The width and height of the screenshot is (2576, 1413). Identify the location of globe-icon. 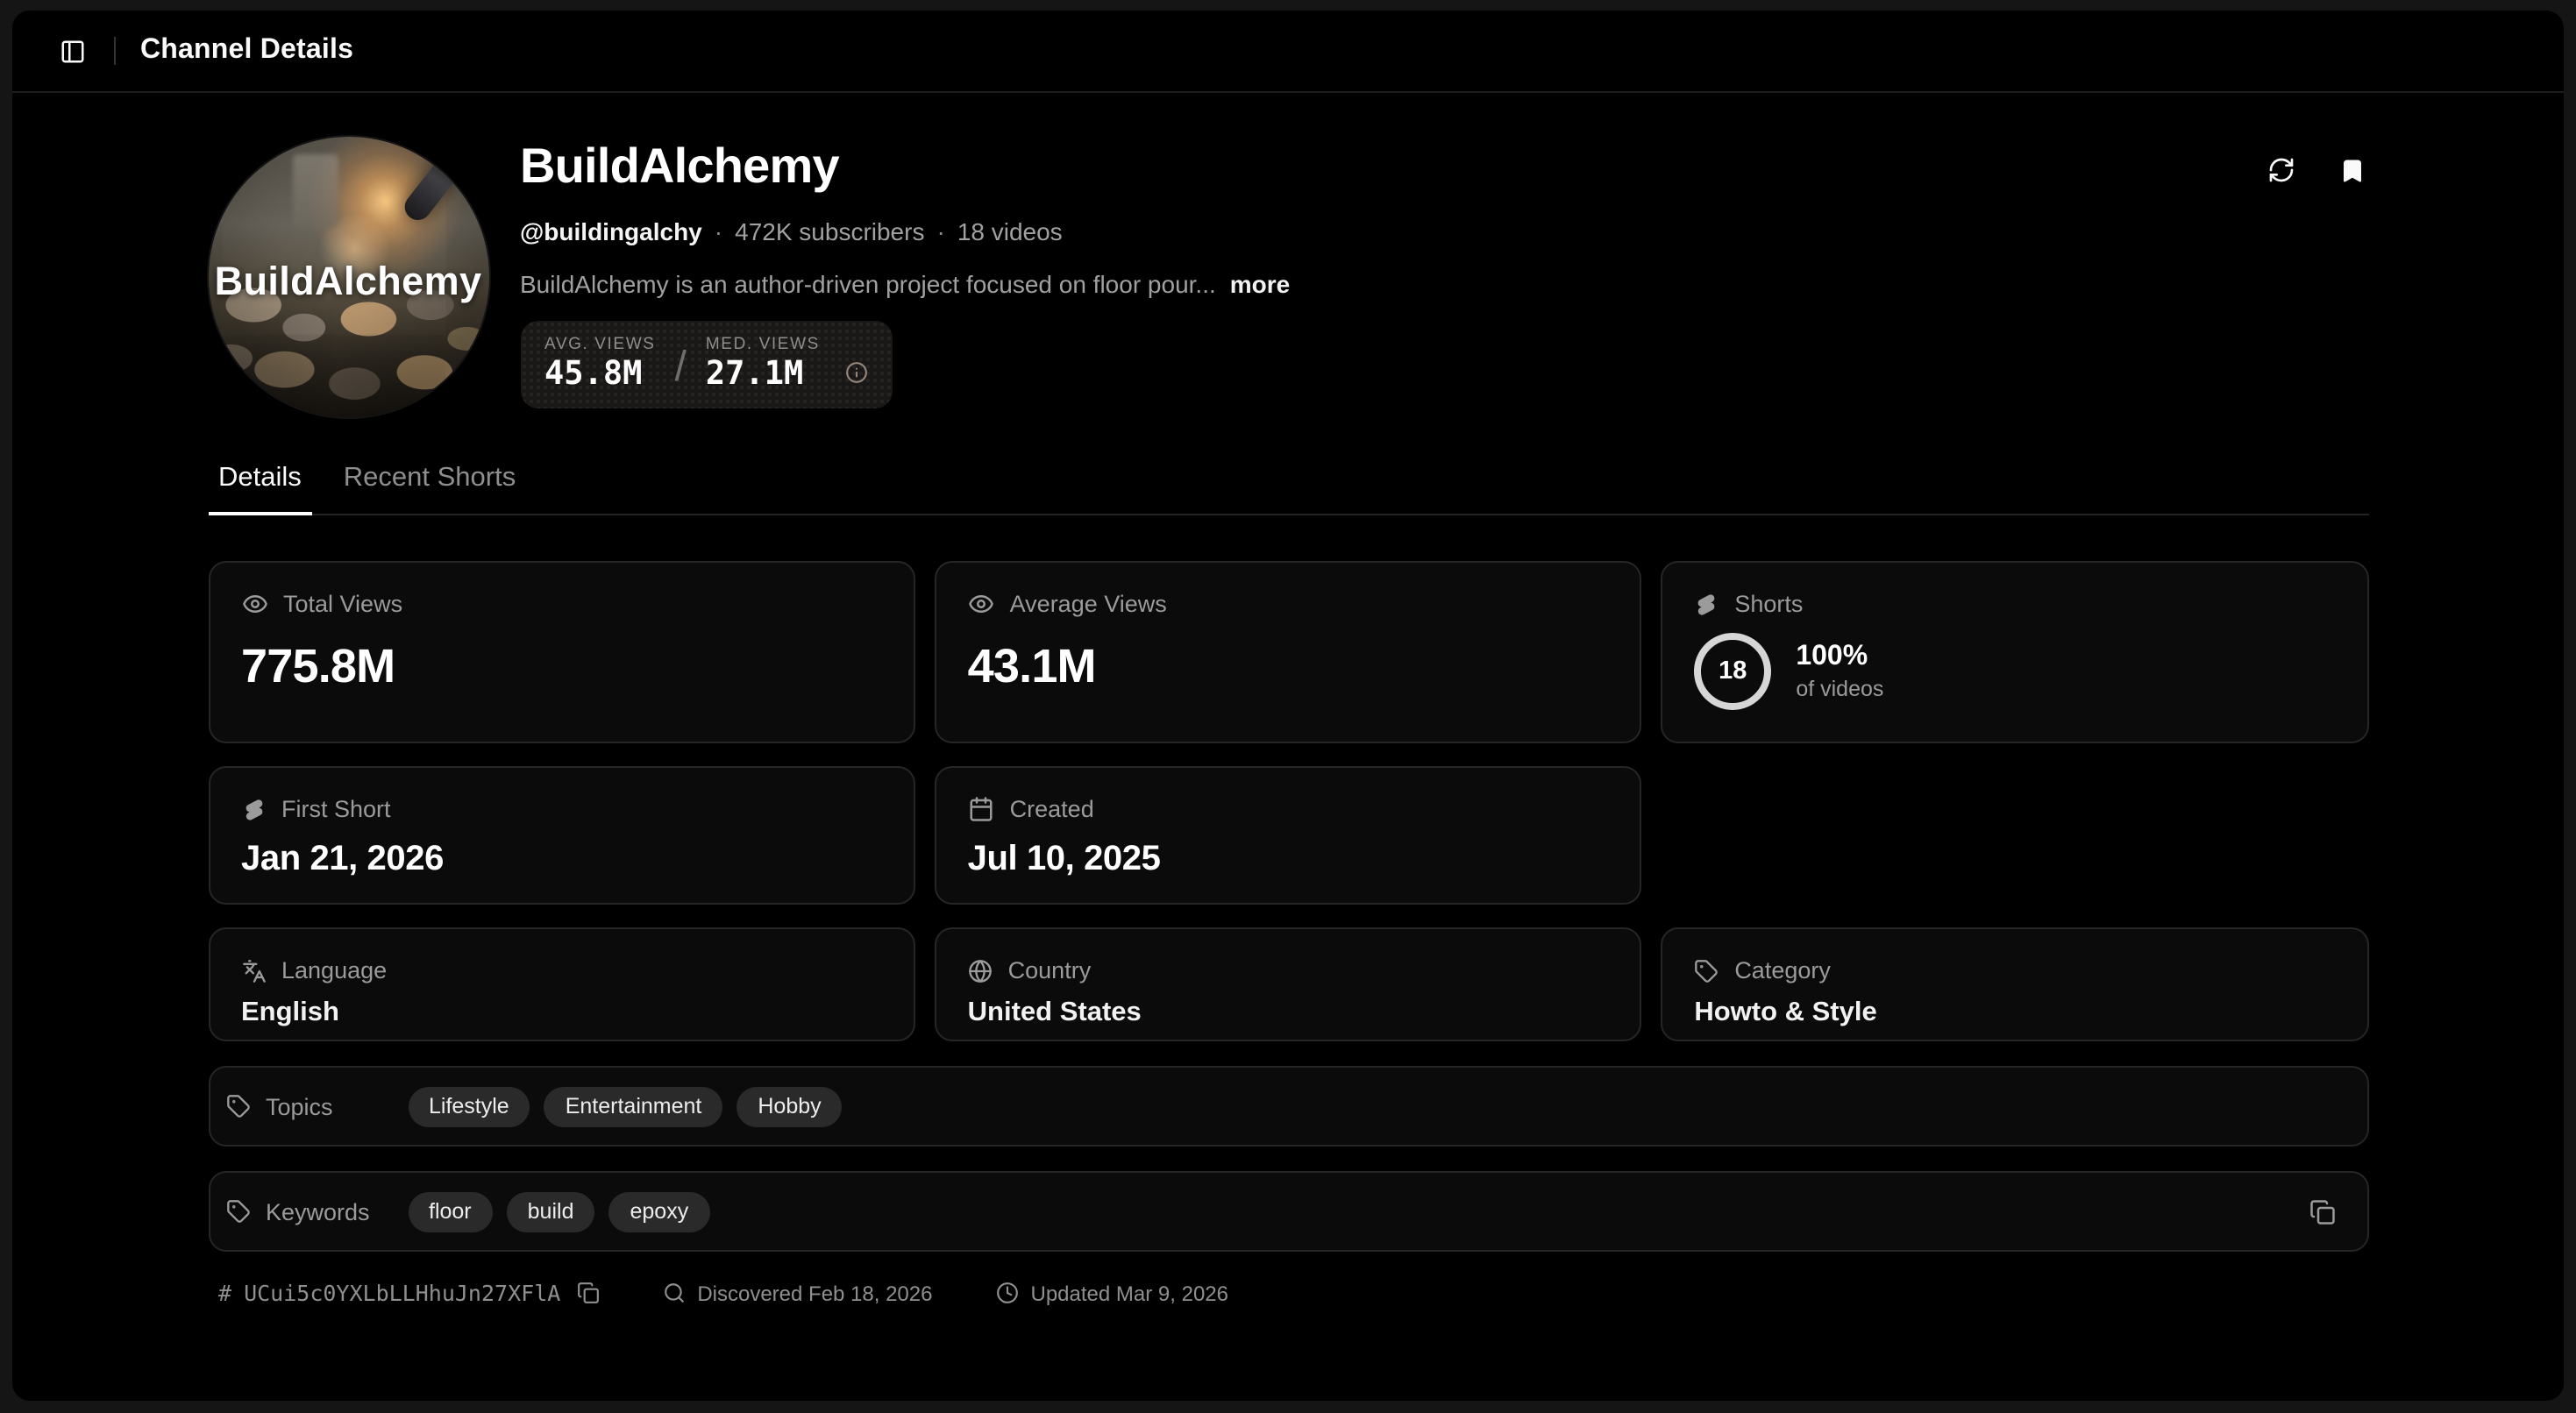
(980, 970).